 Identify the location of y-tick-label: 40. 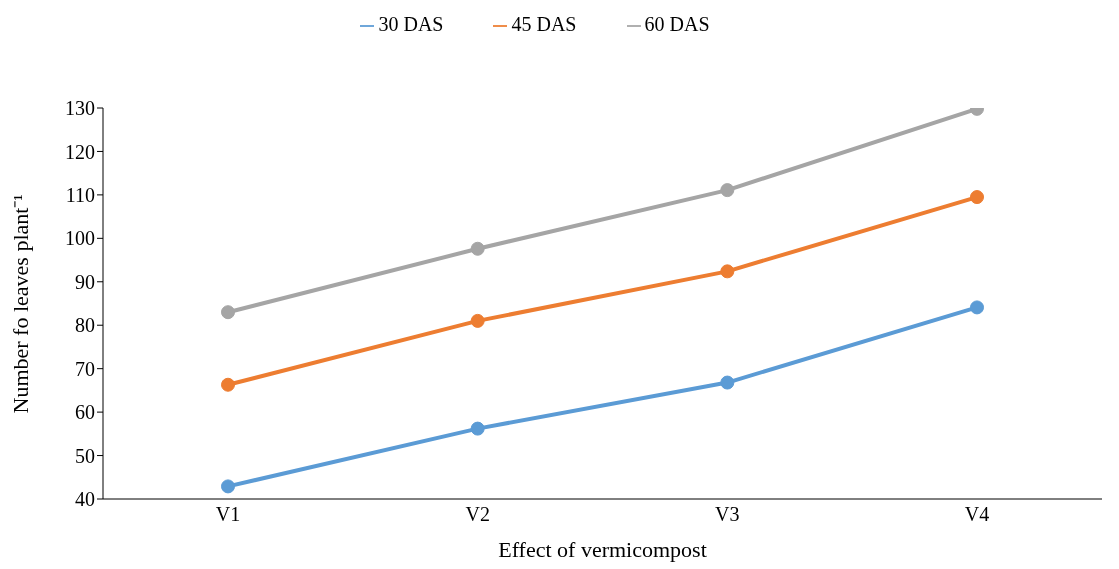
(85, 499).